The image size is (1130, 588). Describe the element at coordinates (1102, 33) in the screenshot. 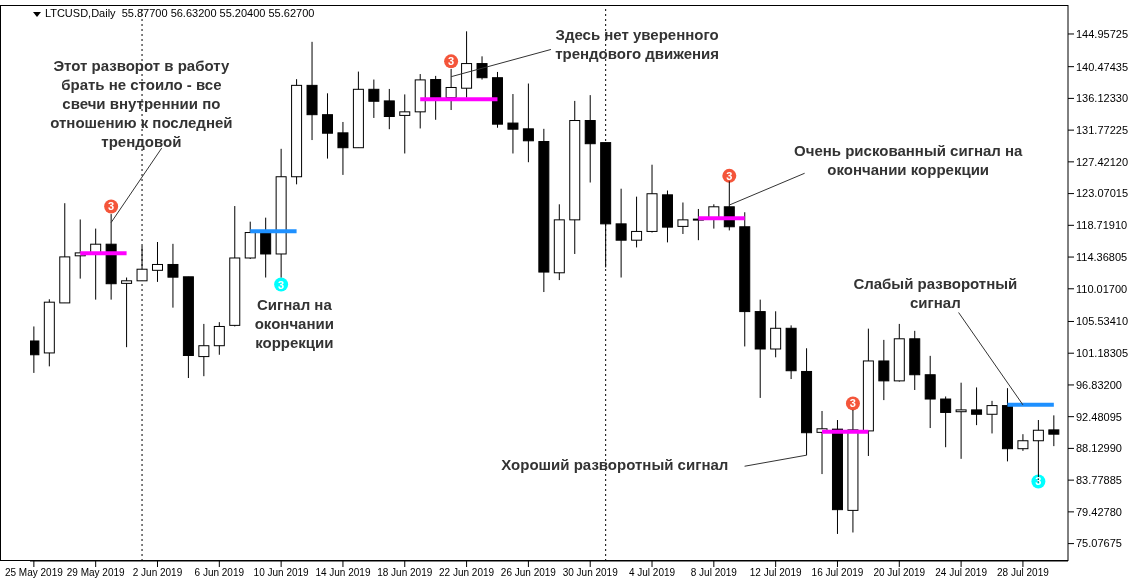

I see `y-tick-label: 144.95725` at that location.